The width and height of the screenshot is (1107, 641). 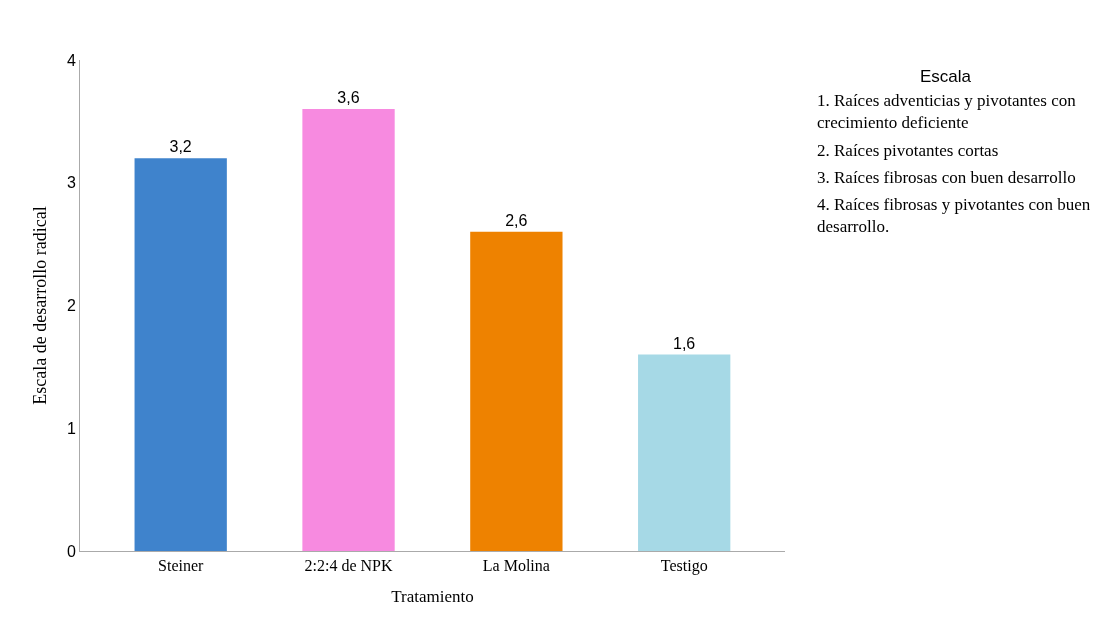 What do you see at coordinates (946, 76) in the screenshot?
I see `text: Escala` at bounding box center [946, 76].